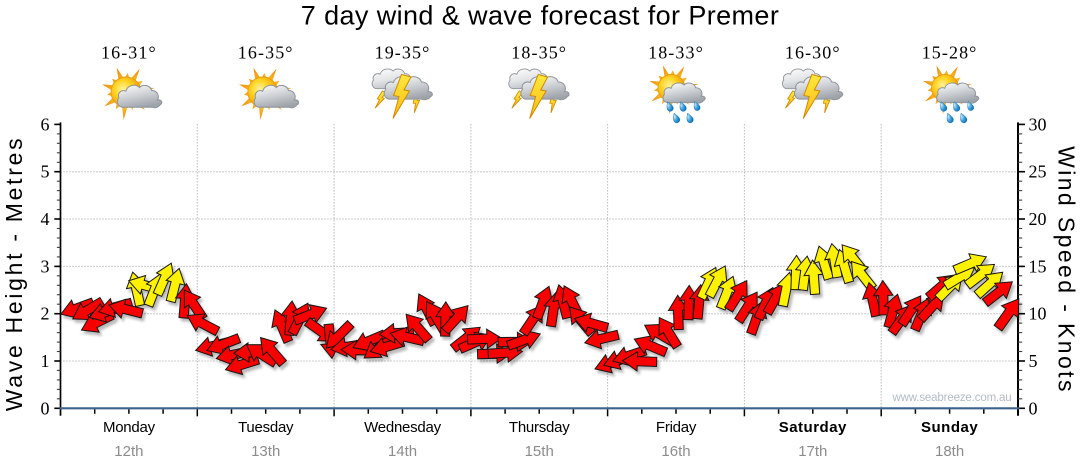 This screenshot has width=1080, height=475. Describe the element at coordinates (1038, 124) in the screenshot. I see `svg-text: 30` at that location.